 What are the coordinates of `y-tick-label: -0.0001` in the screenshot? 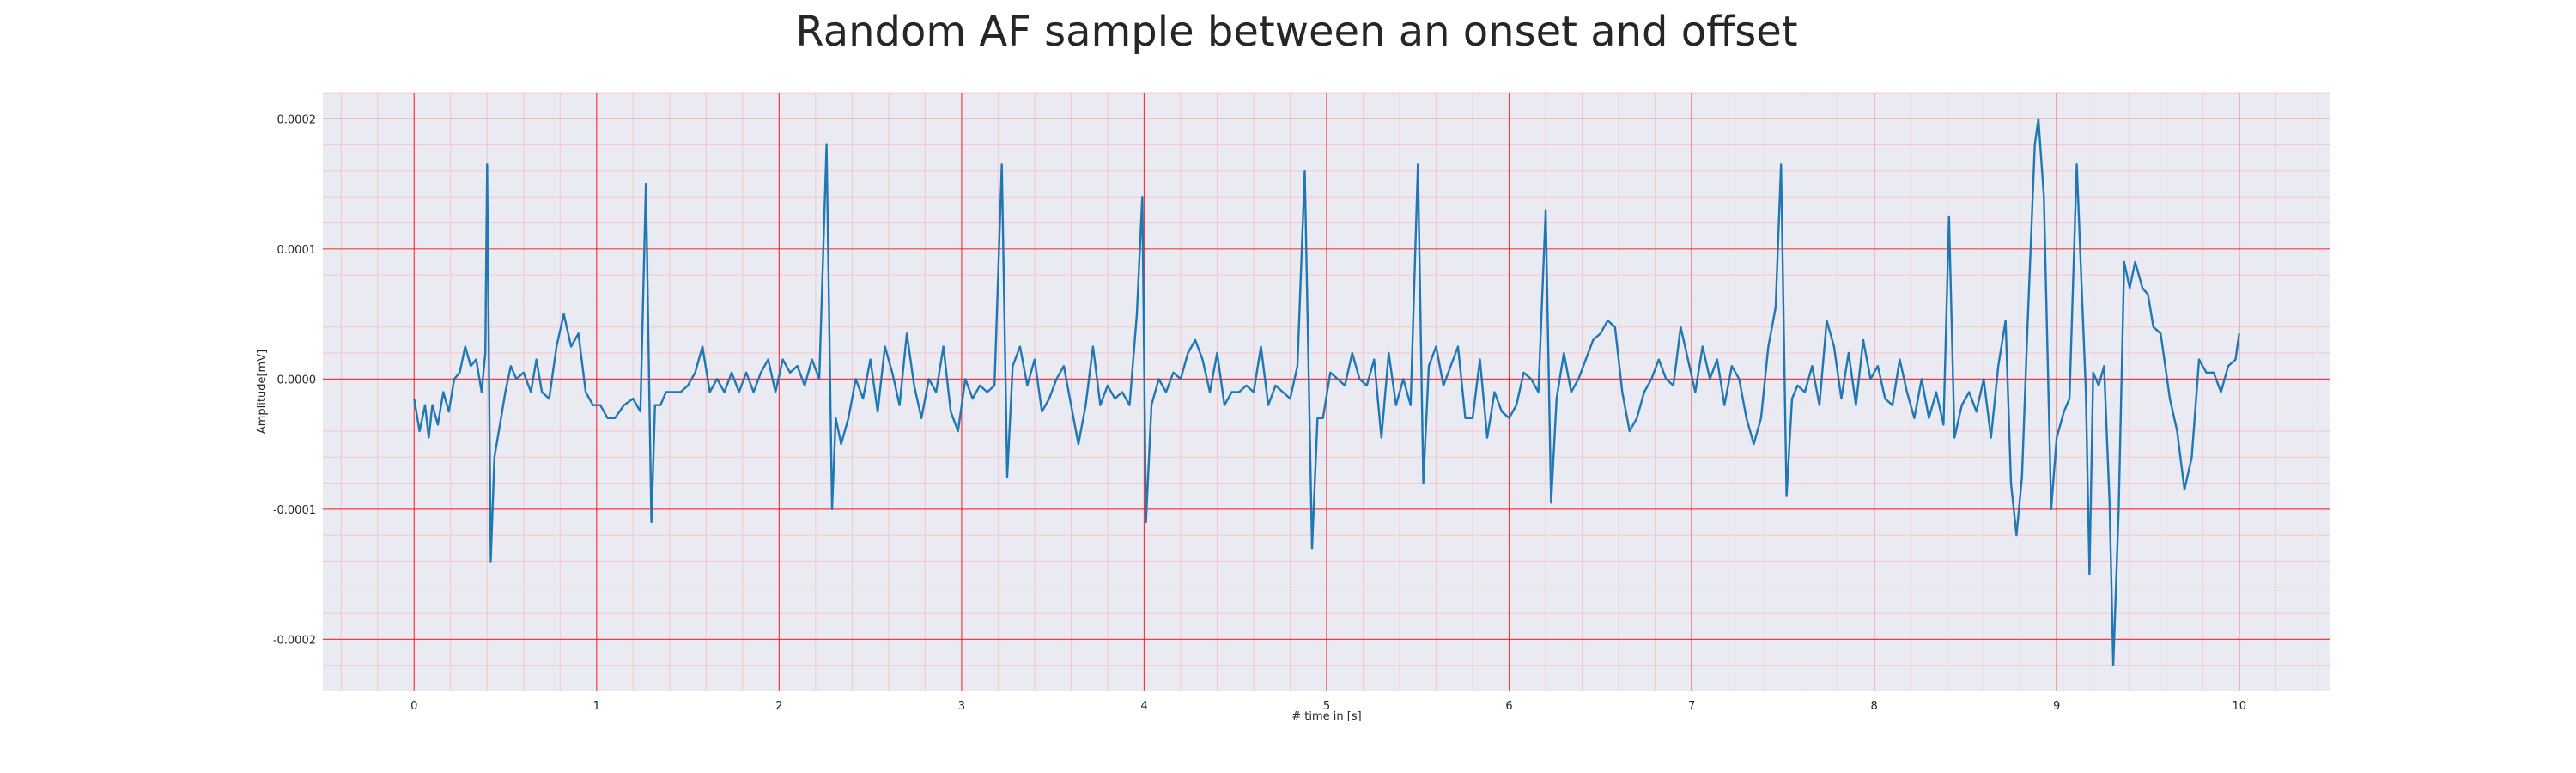 It's located at (294, 511).